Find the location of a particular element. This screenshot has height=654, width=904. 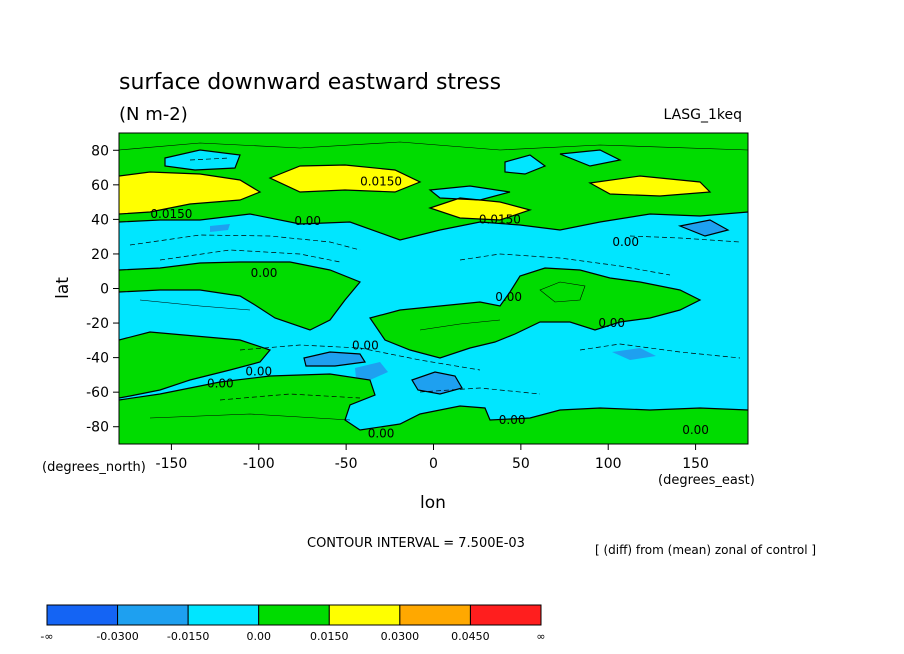

y-tick-label: -20 is located at coordinates (97, 324).